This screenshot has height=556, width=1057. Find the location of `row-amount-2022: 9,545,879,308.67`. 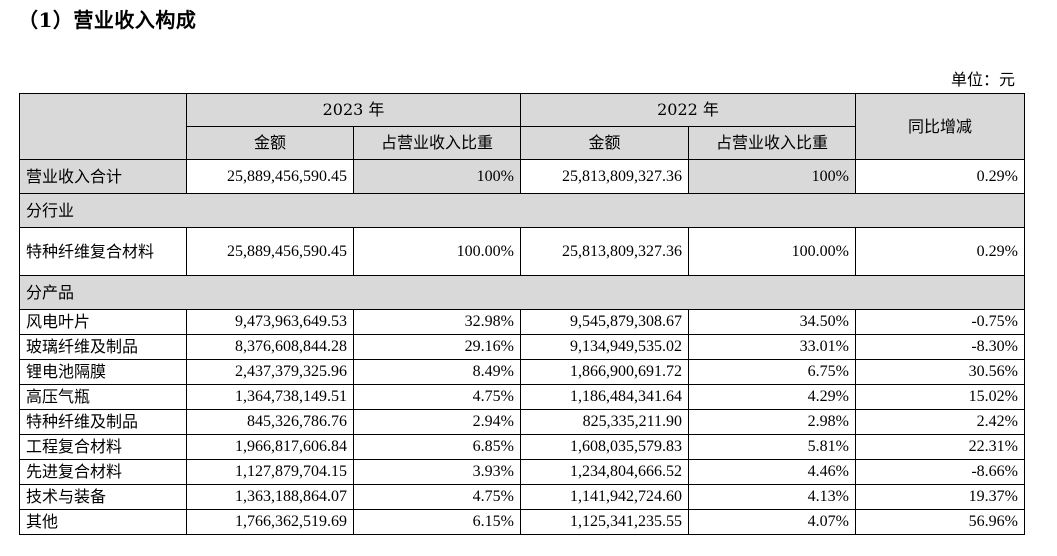

row-amount-2022: 9,545,879,308.67 is located at coordinates (604, 322).